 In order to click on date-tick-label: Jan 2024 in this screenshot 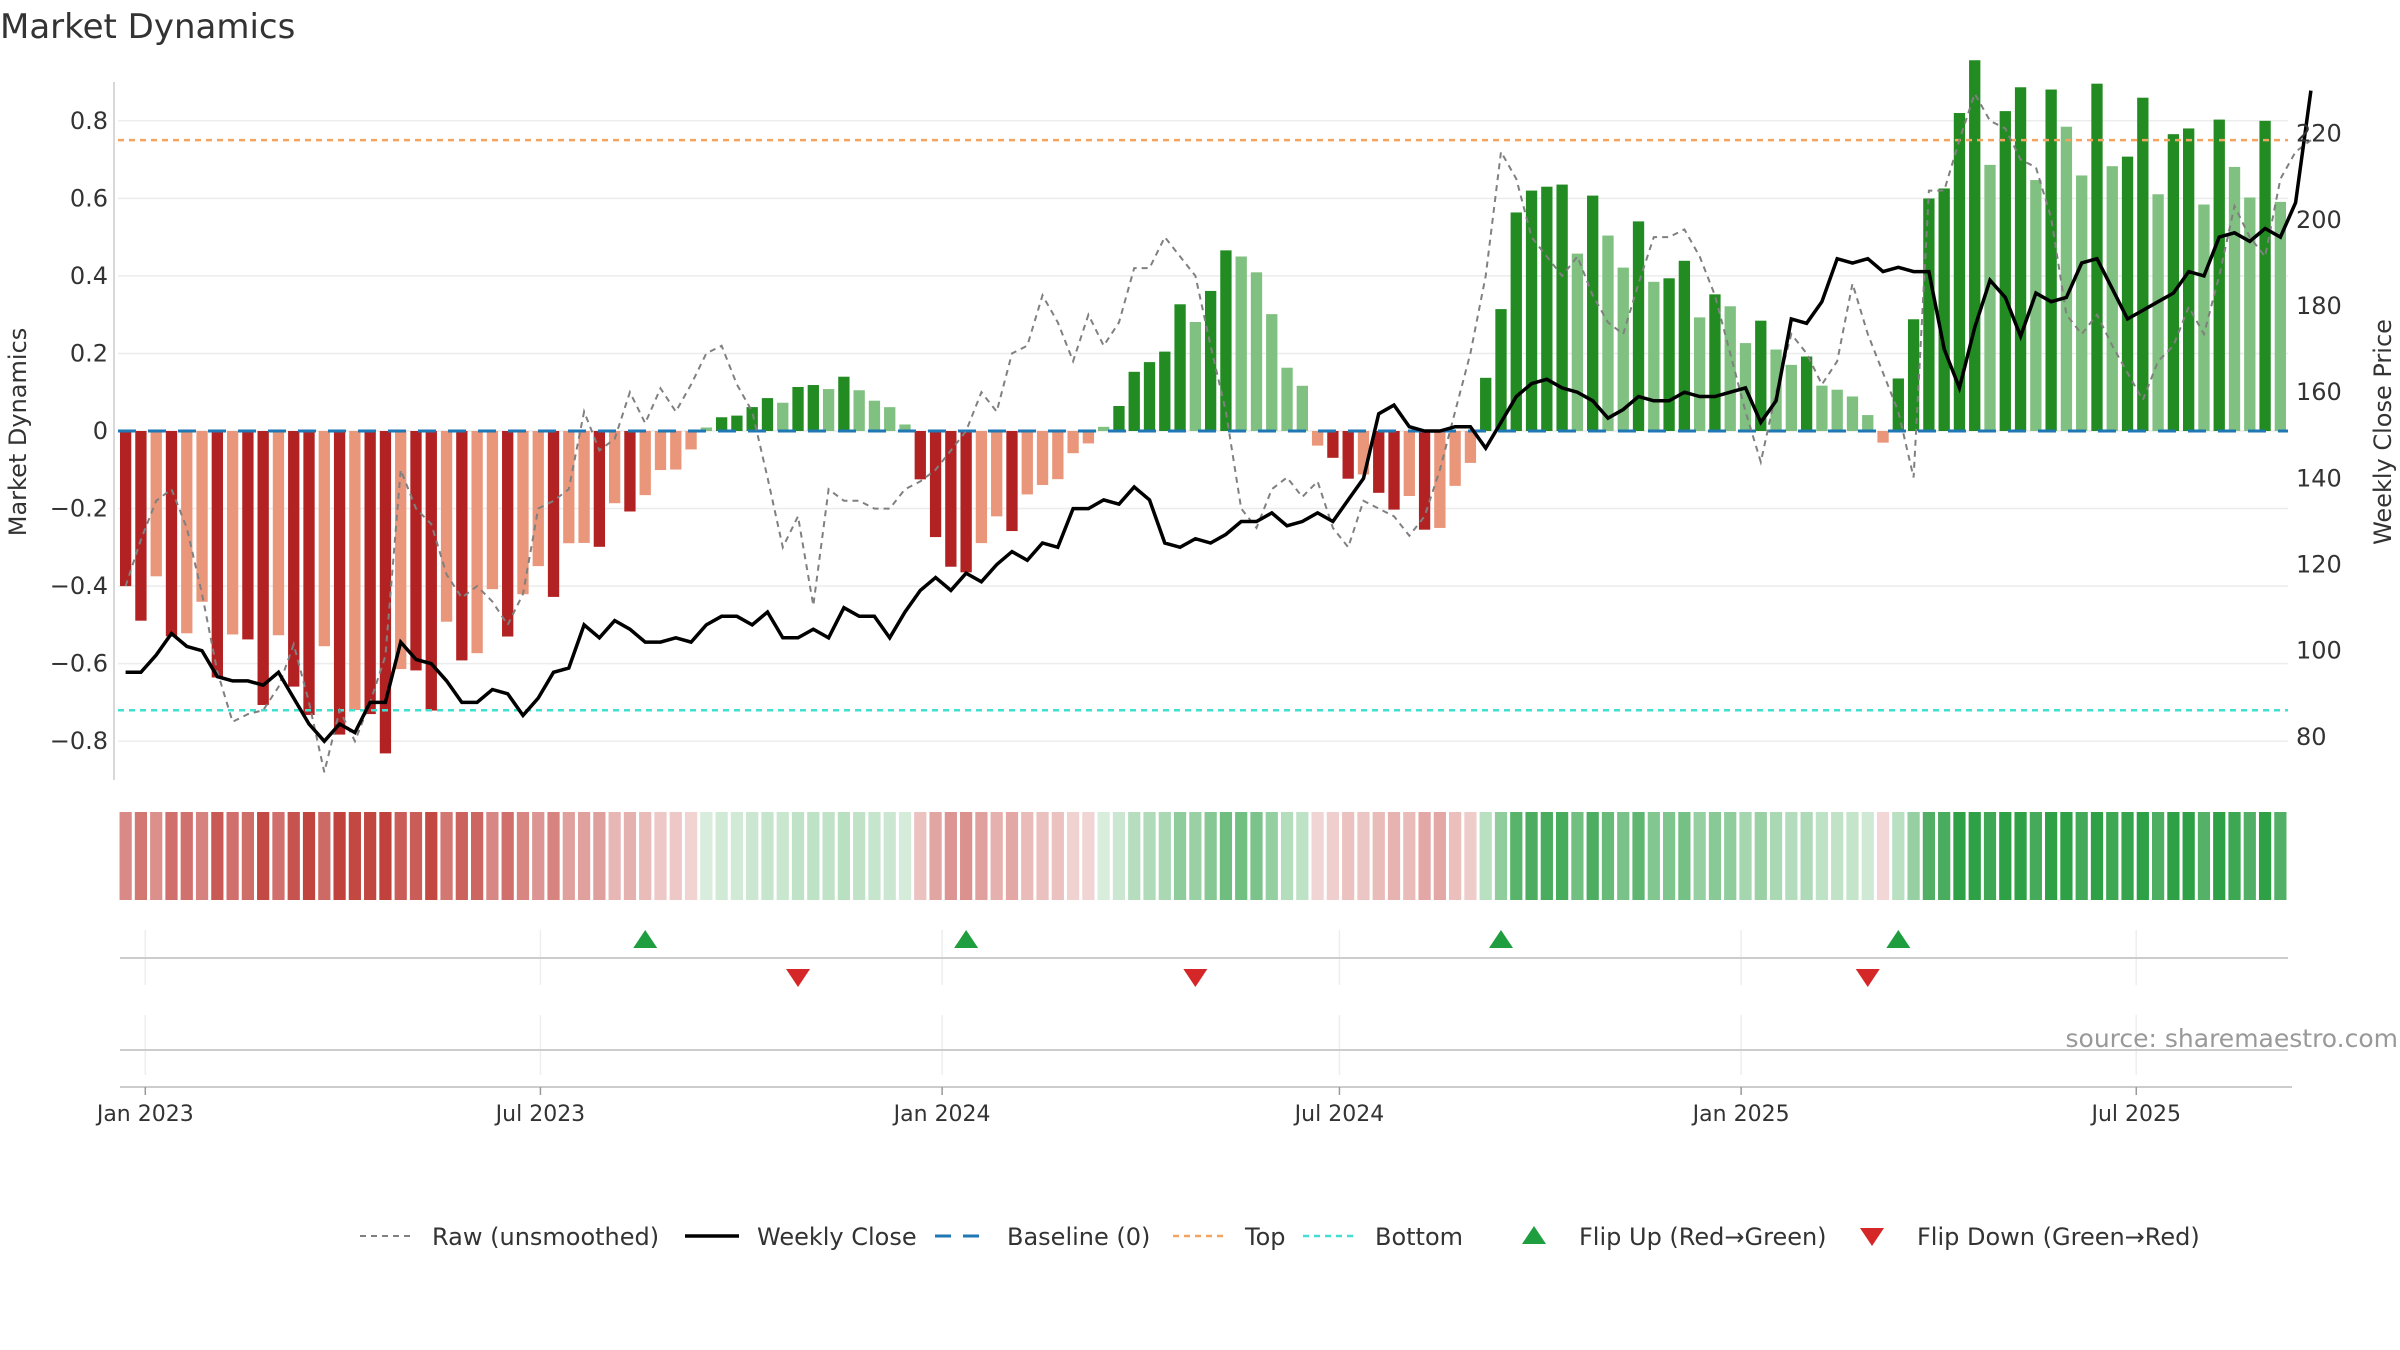, I will do `click(941, 1114)`.